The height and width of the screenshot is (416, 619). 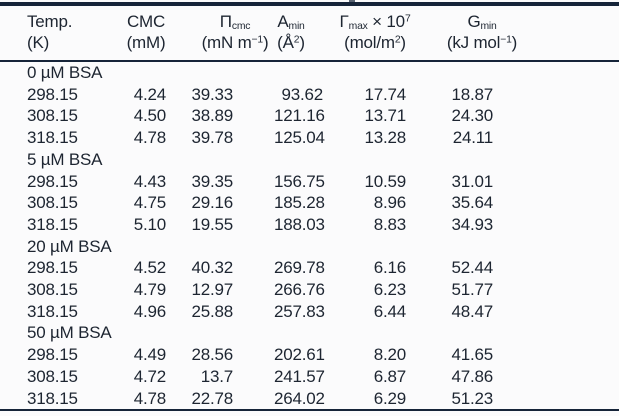 What do you see at coordinates (389, 376) in the screenshot?
I see `cell-gamma-max: 6.87` at bounding box center [389, 376].